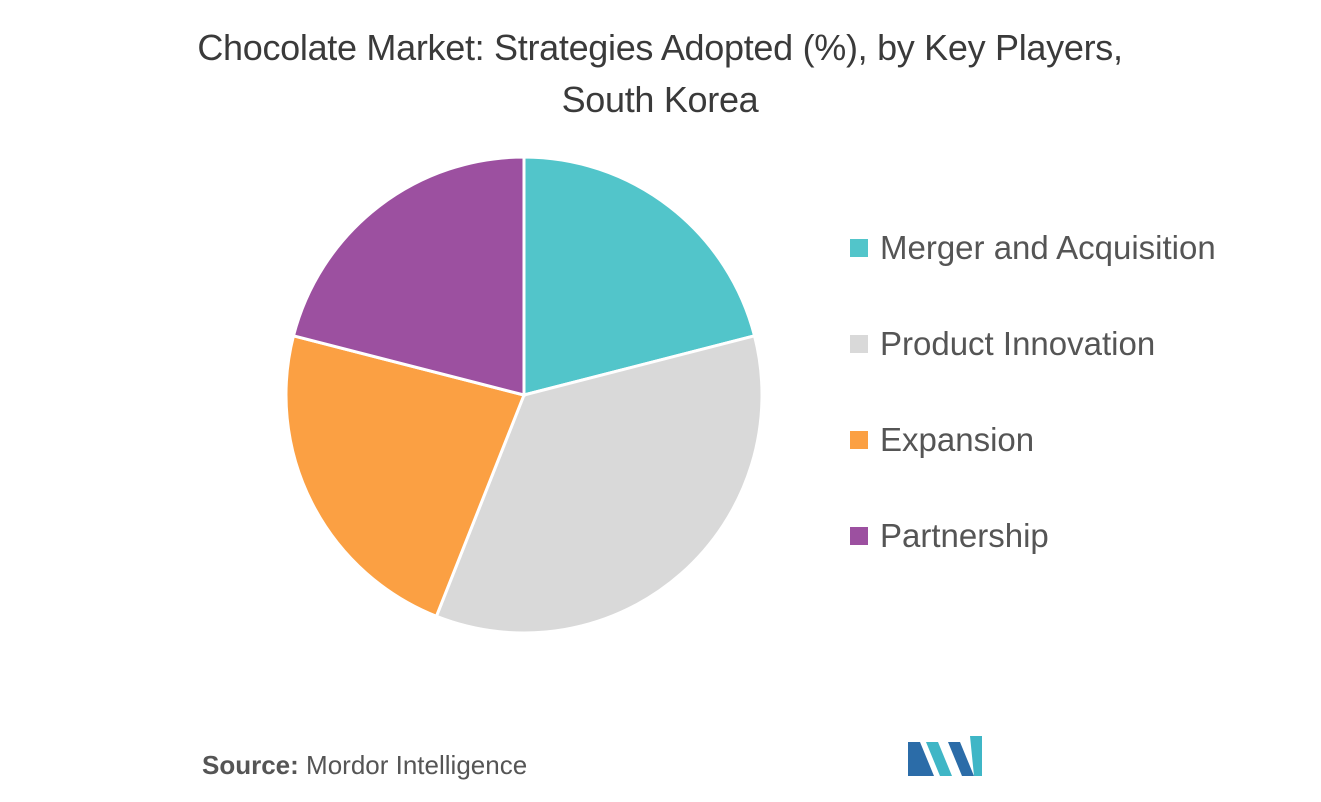 This screenshot has height=802, width=1321. I want to click on pie-slice-product-innovation, so click(599, 484).